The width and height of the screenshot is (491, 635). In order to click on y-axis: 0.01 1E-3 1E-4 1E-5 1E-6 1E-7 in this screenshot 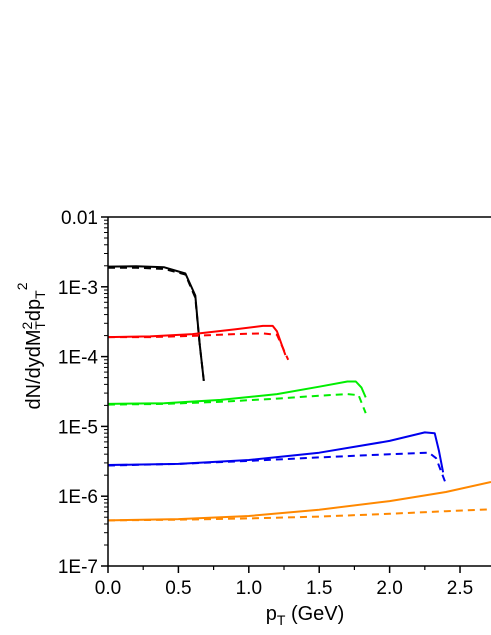, I will do `click(83, 393)`.